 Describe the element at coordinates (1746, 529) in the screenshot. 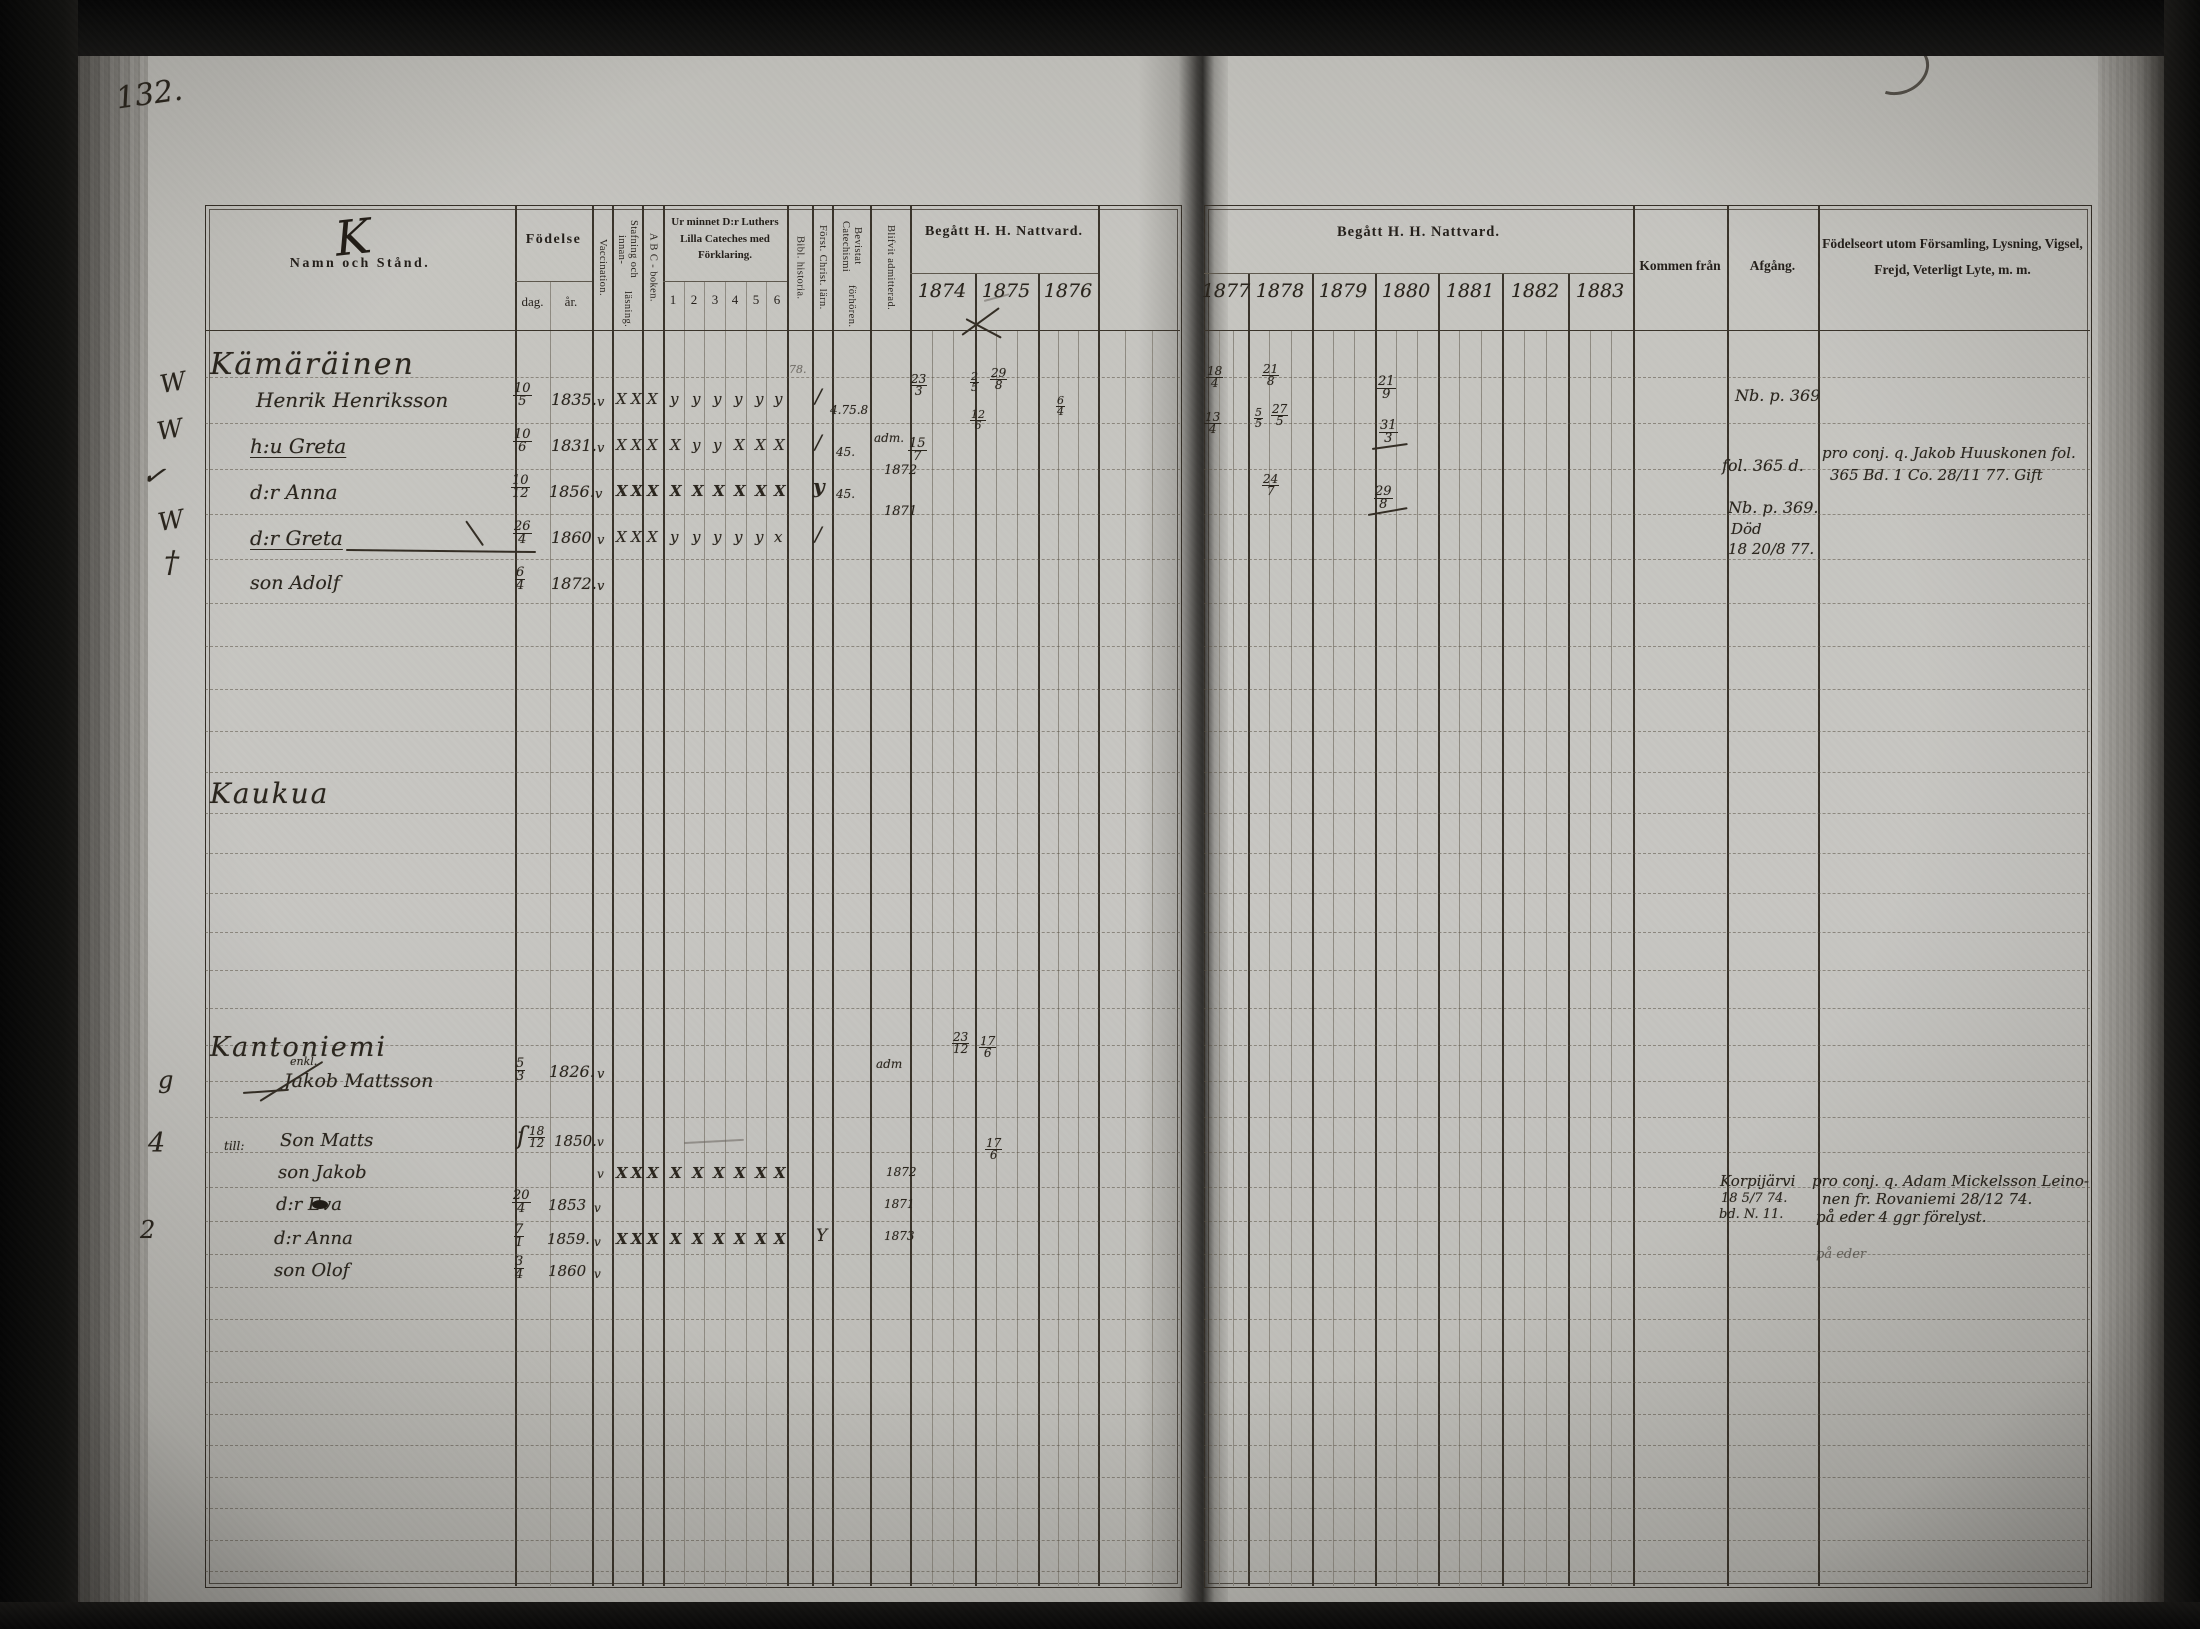

I see `handwriting-text: Död` at that location.